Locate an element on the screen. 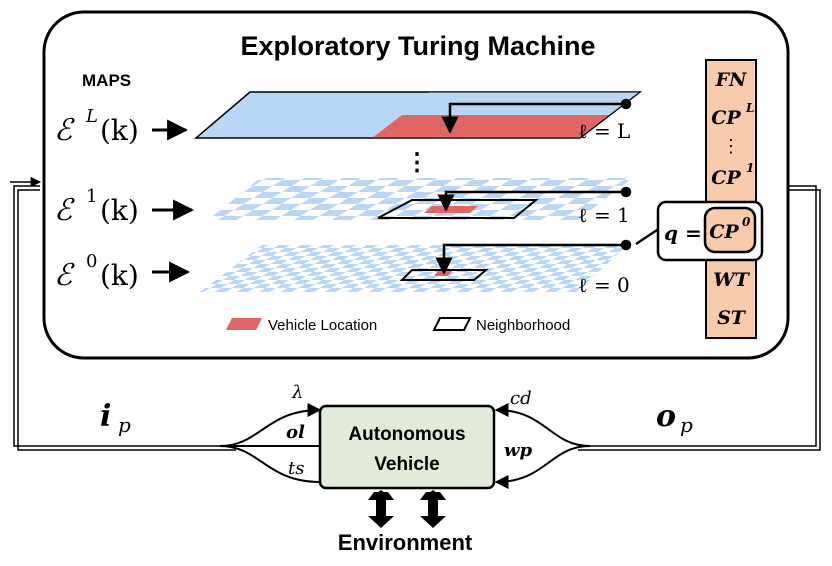 The height and width of the screenshot is (566, 832). register-st: ST is located at coordinates (732, 318).